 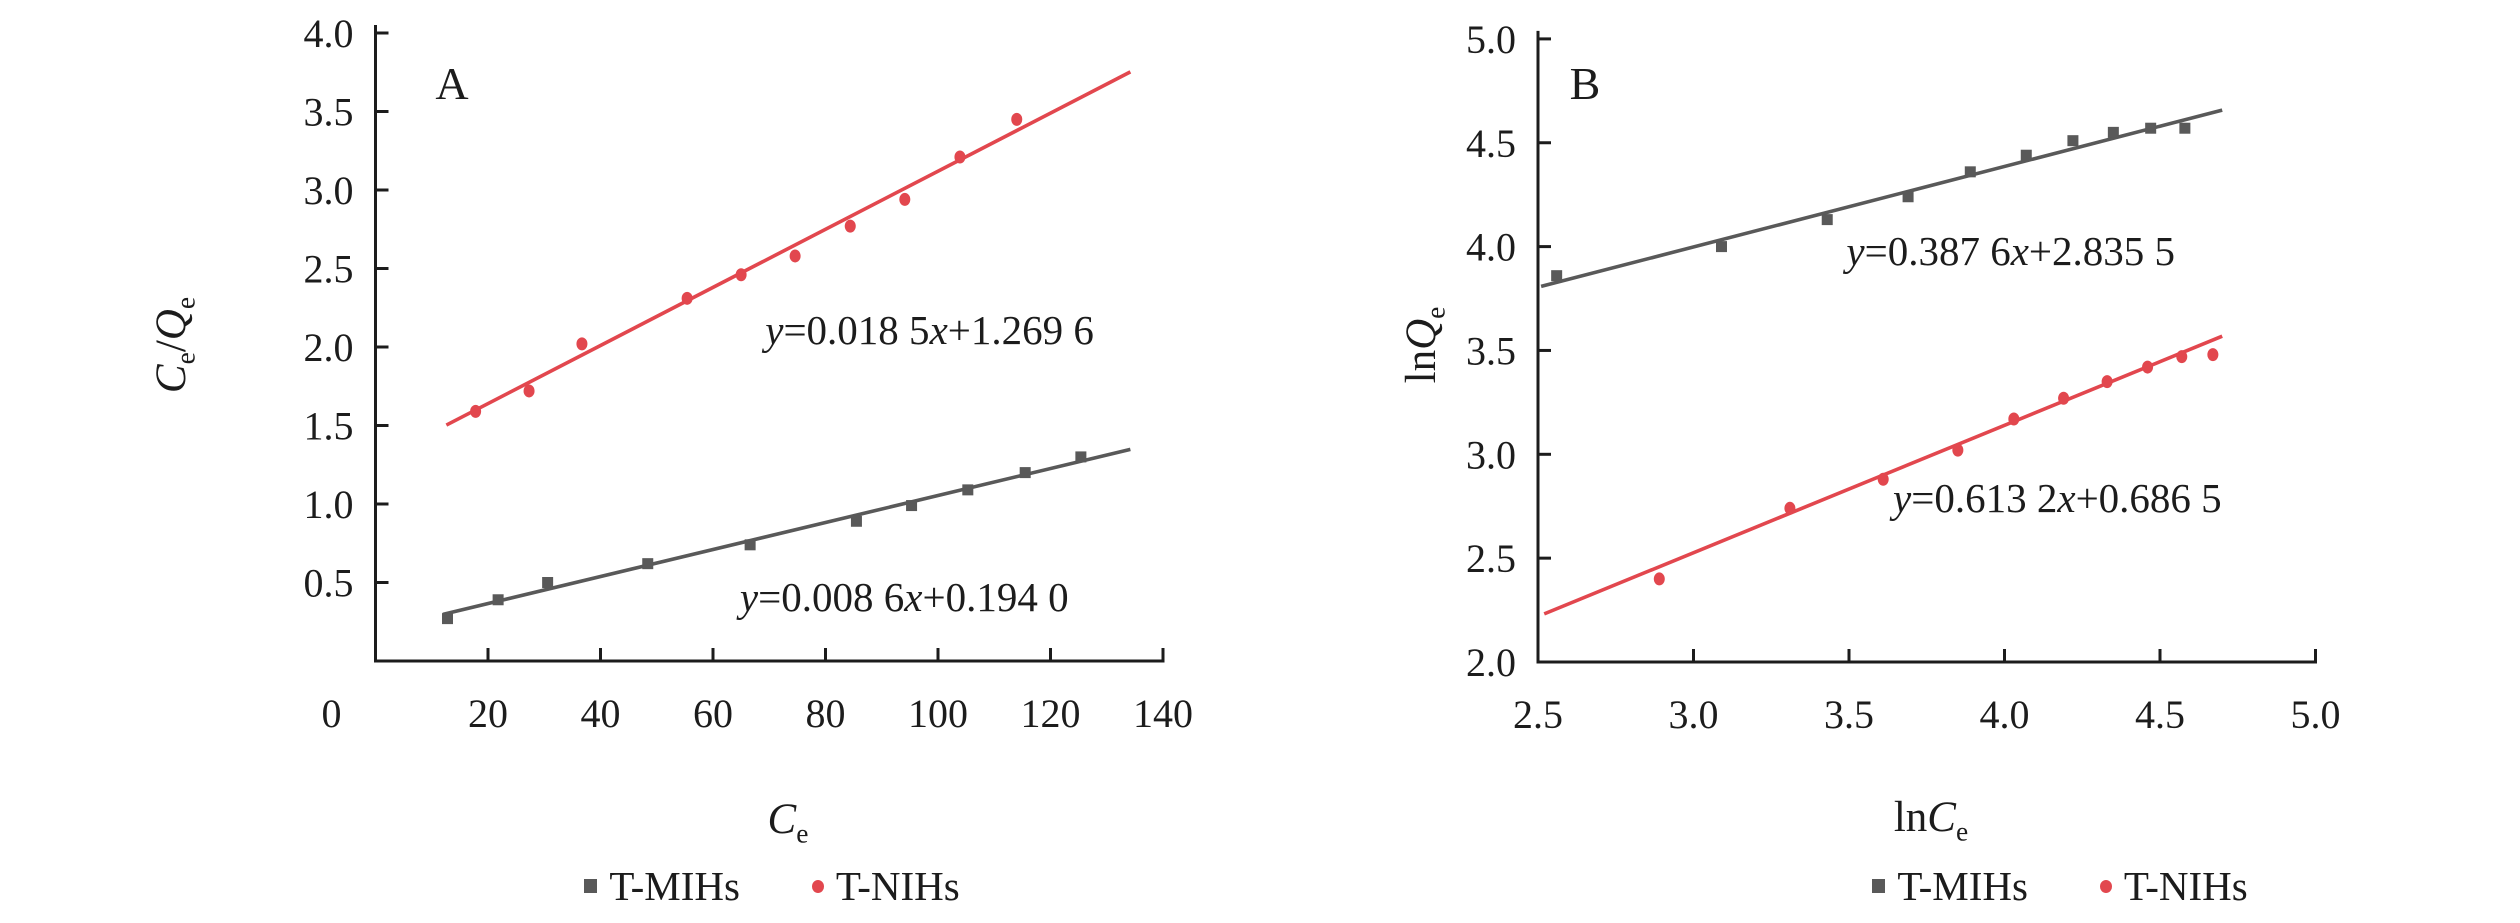 I want to click on x-tick-label: 140, so click(x=1163, y=713).